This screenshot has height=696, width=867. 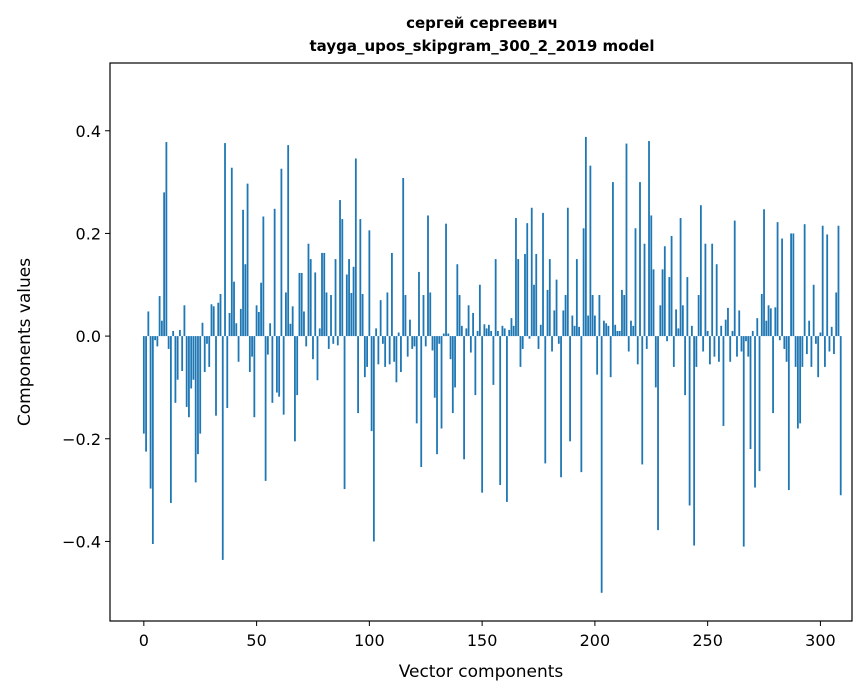 I want to click on x-tick-label: 100, so click(x=369, y=640).